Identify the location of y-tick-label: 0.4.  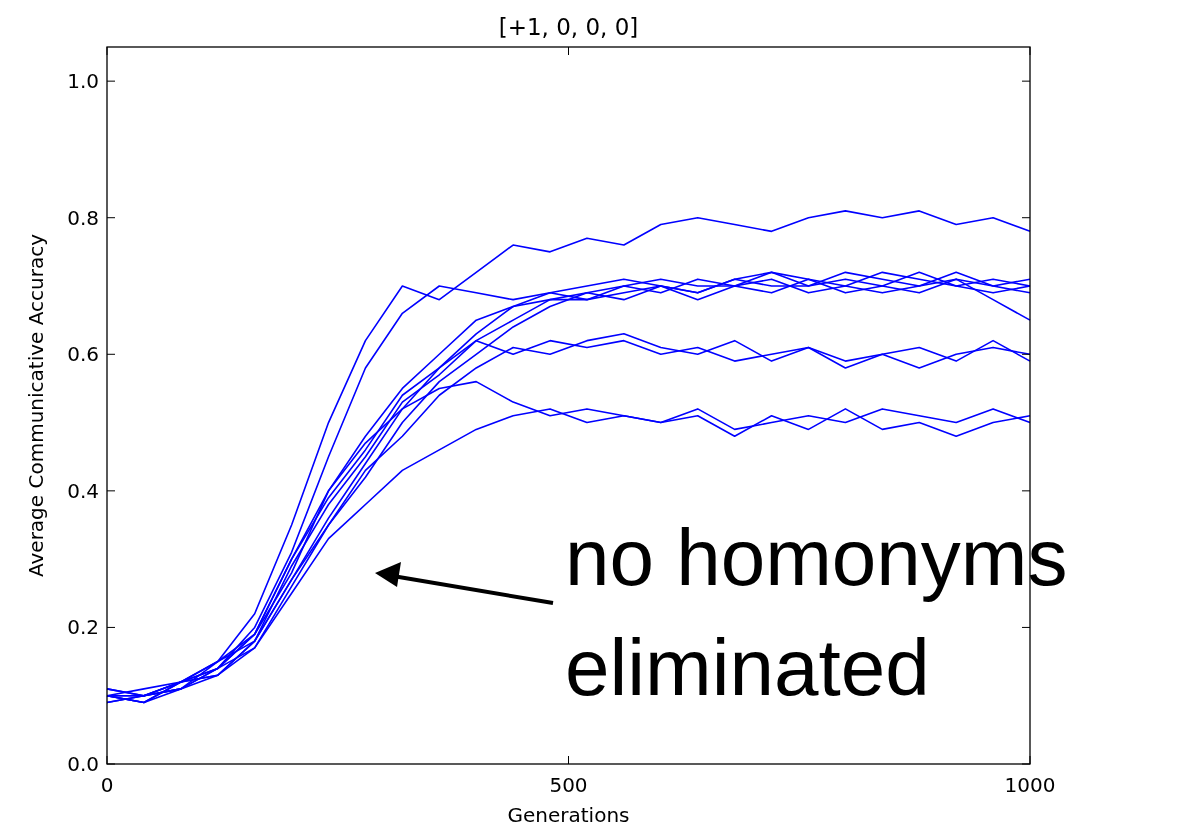
(83, 490).